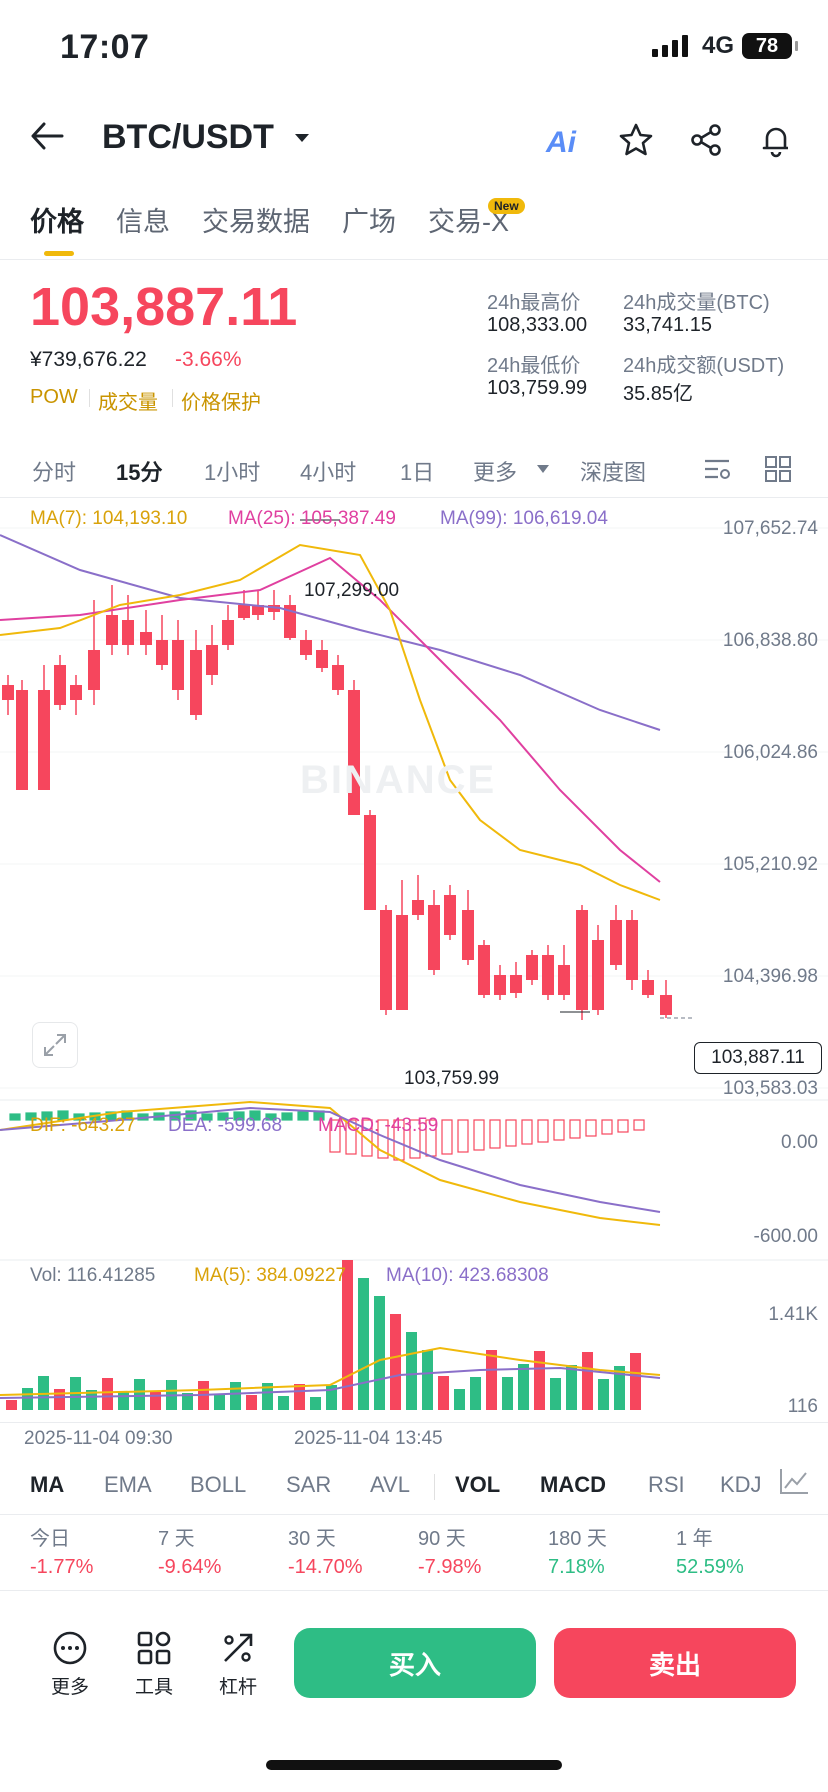 The height and width of the screenshot is (1792, 828). Describe the element at coordinates (778, 471) in the screenshot. I see `layout-grid-icon` at that location.